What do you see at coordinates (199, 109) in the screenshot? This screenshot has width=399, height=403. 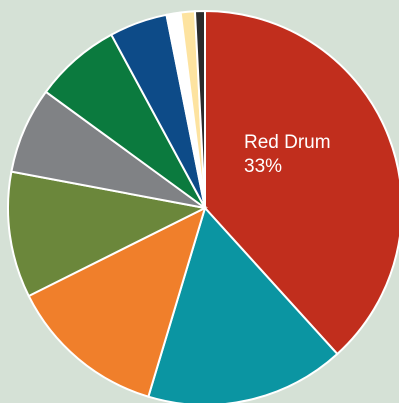 I see `pie-slice` at bounding box center [199, 109].